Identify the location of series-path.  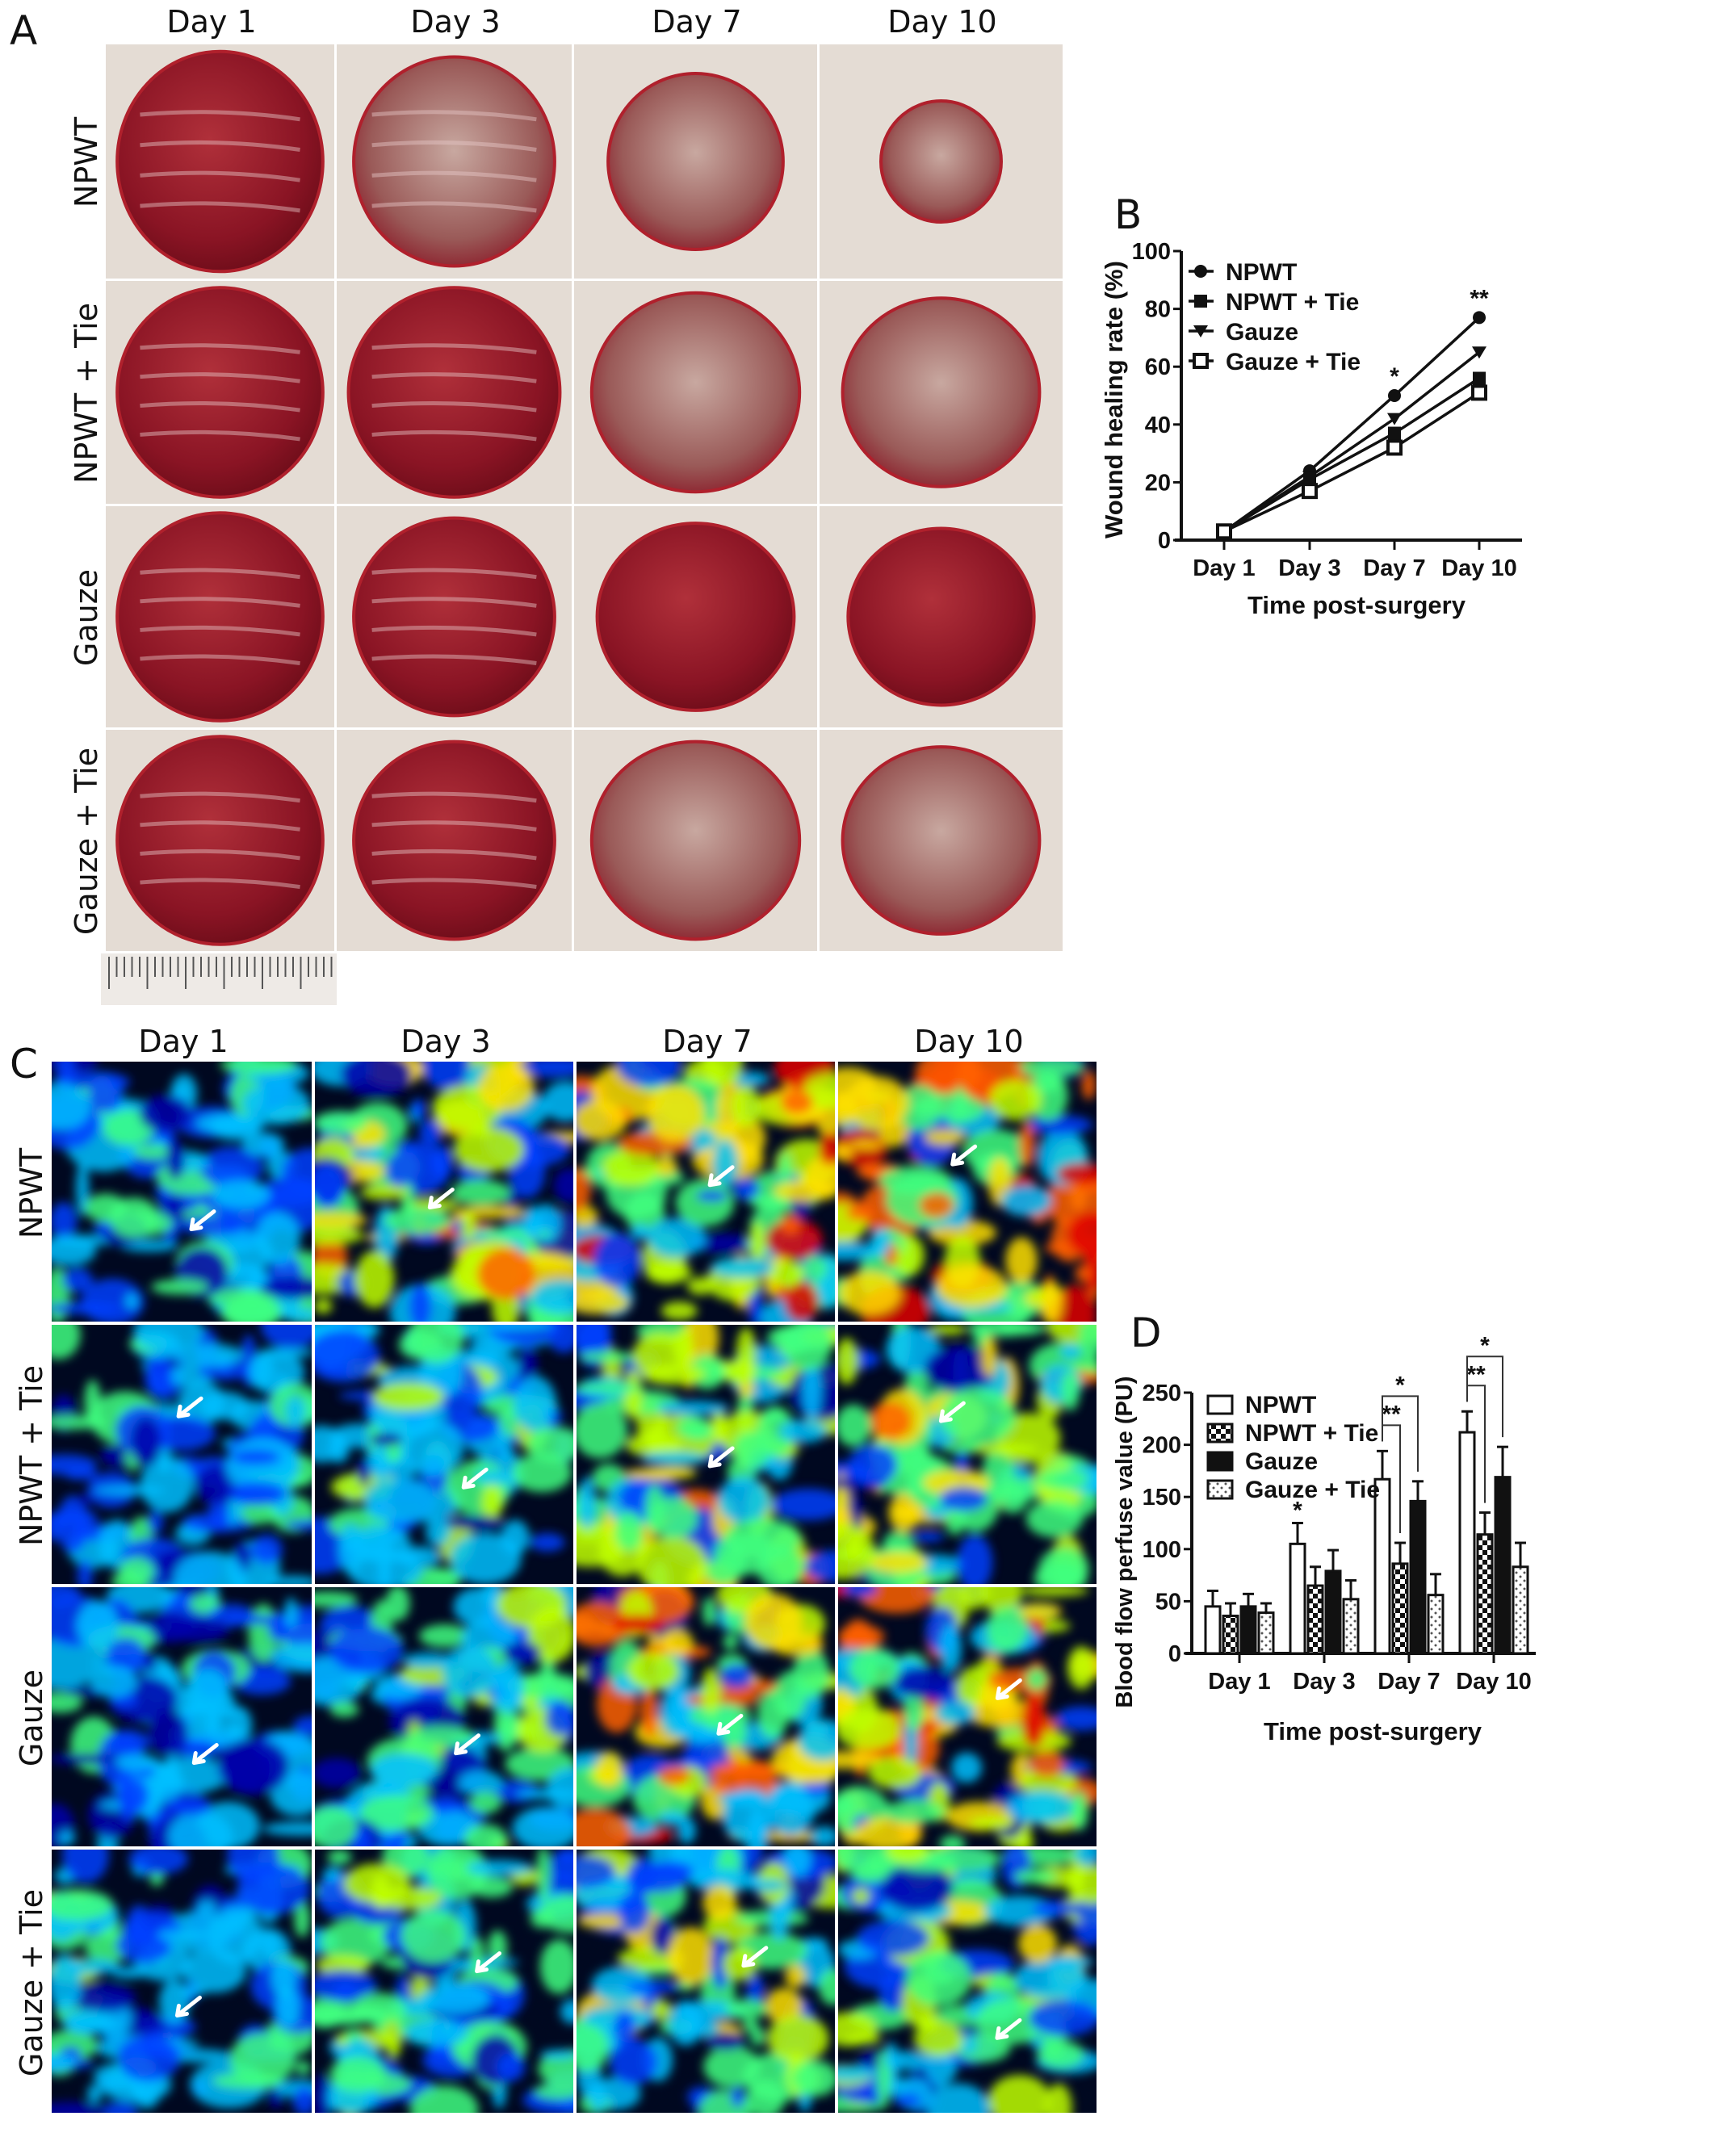
(1351, 462).